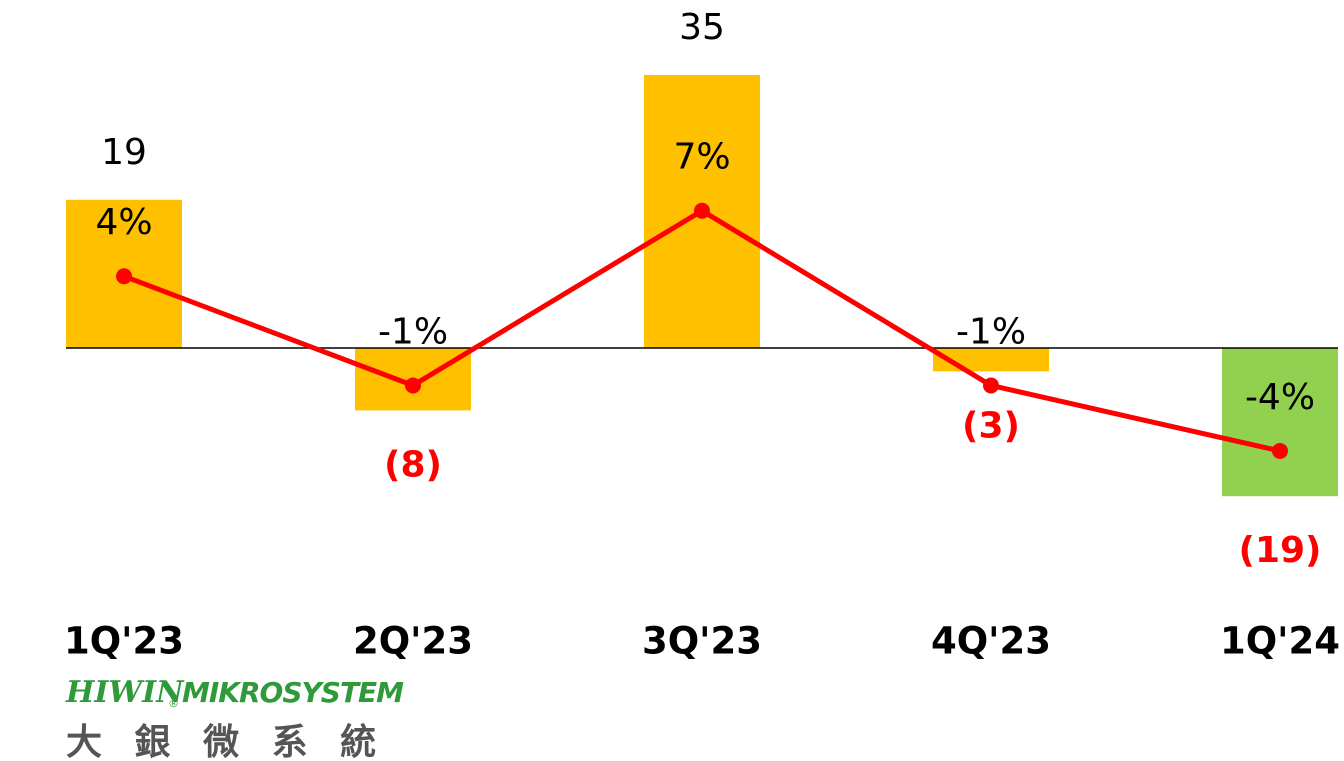 The image size is (1344, 761). I want to click on x-tick-label: 1Q'24, so click(1280, 641).